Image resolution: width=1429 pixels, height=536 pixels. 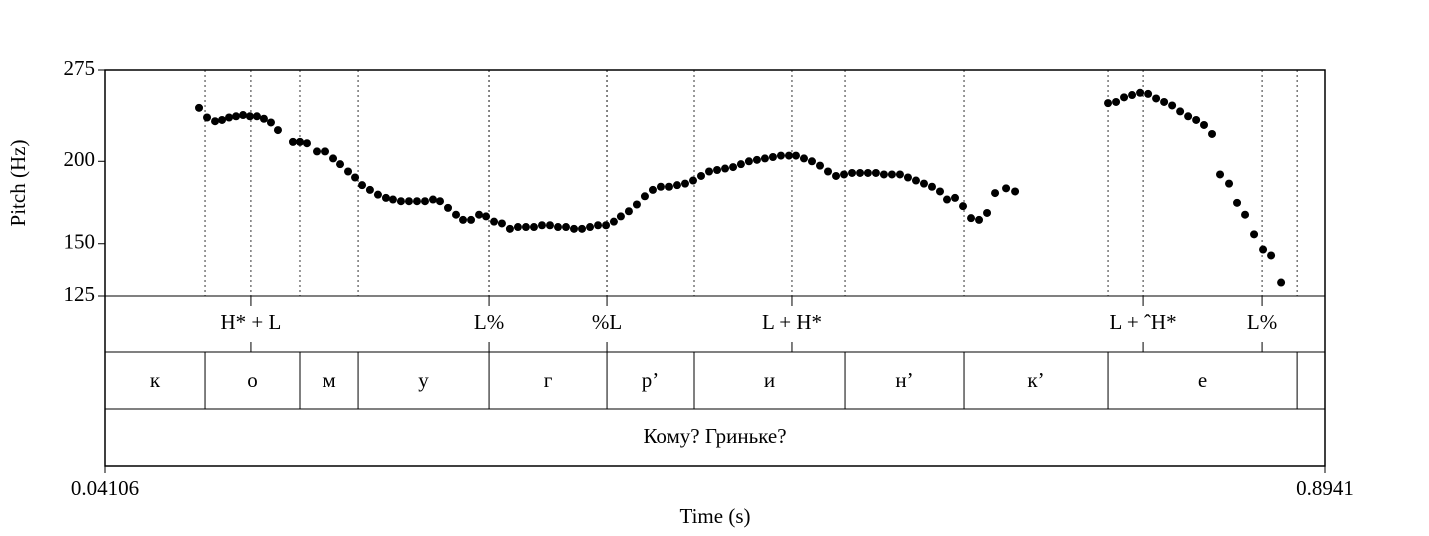 I want to click on segment-label: р’, so click(x=651, y=380).